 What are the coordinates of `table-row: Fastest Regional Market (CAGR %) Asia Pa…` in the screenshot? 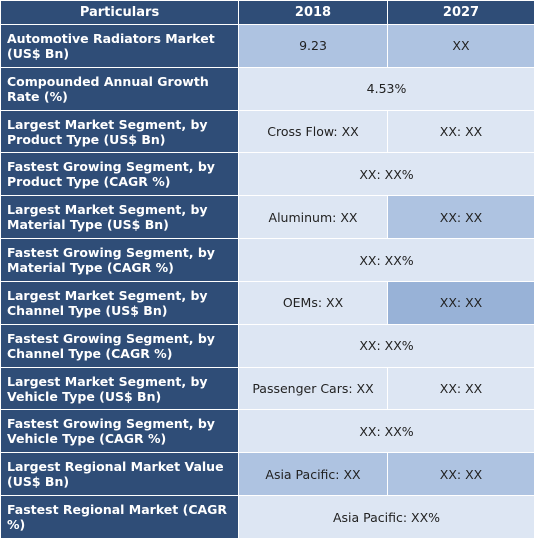 It's located at (267, 517).